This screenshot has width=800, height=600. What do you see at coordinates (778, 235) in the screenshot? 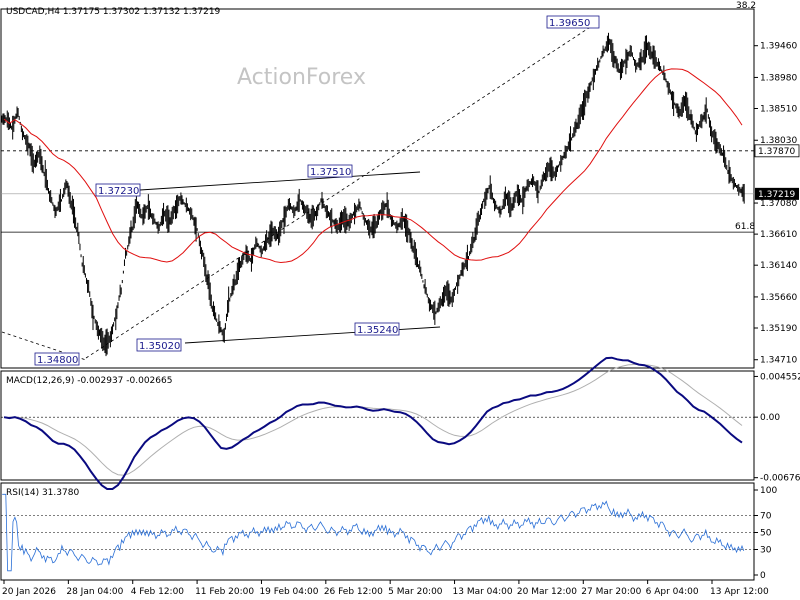
I see `price-axis-label: 1.36610` at bounding box center [778, 235].